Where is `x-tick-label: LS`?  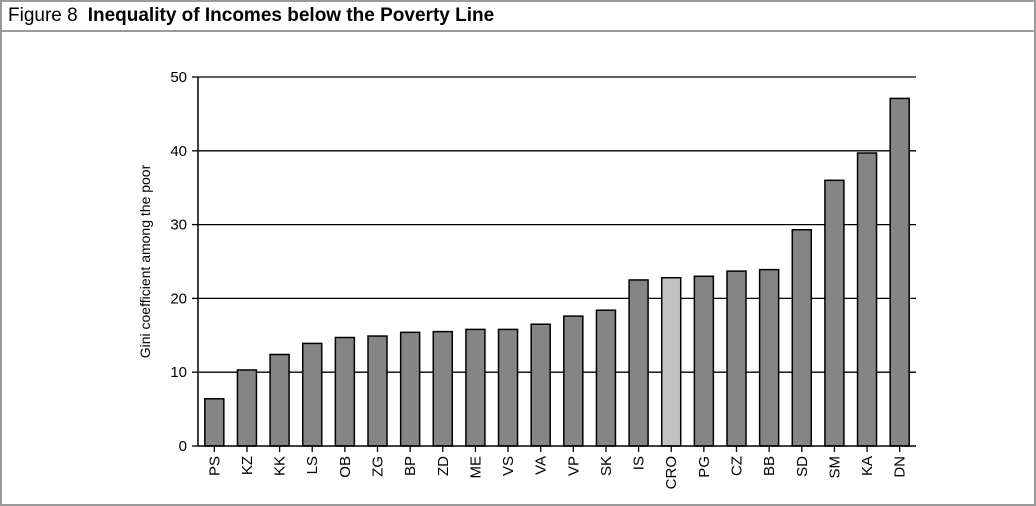
x-tick-label: LS is located at coordinates (312, 465).